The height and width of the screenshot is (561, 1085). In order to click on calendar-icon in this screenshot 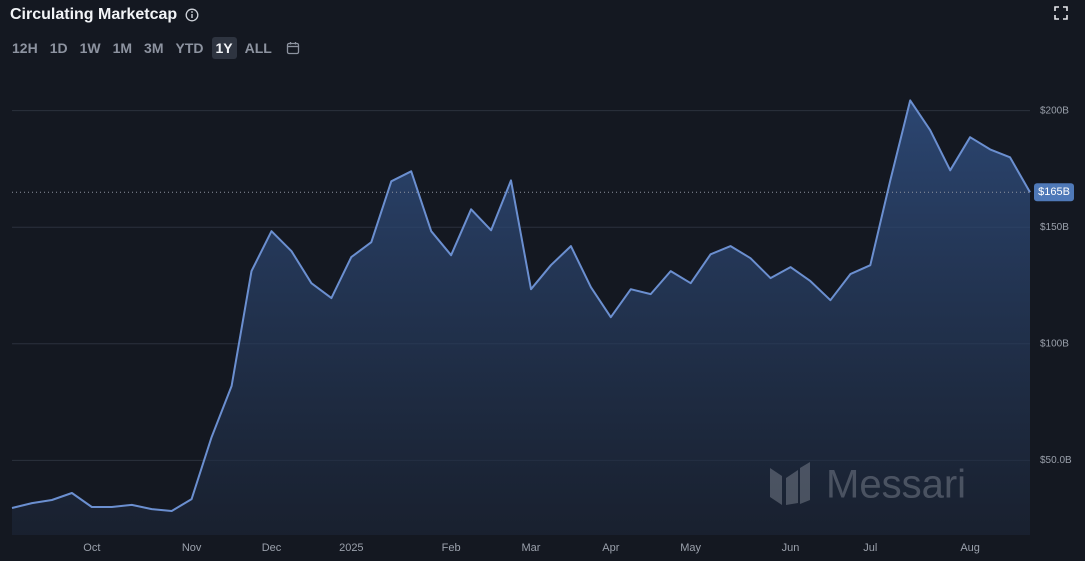, I will do `click(293, 48)`.